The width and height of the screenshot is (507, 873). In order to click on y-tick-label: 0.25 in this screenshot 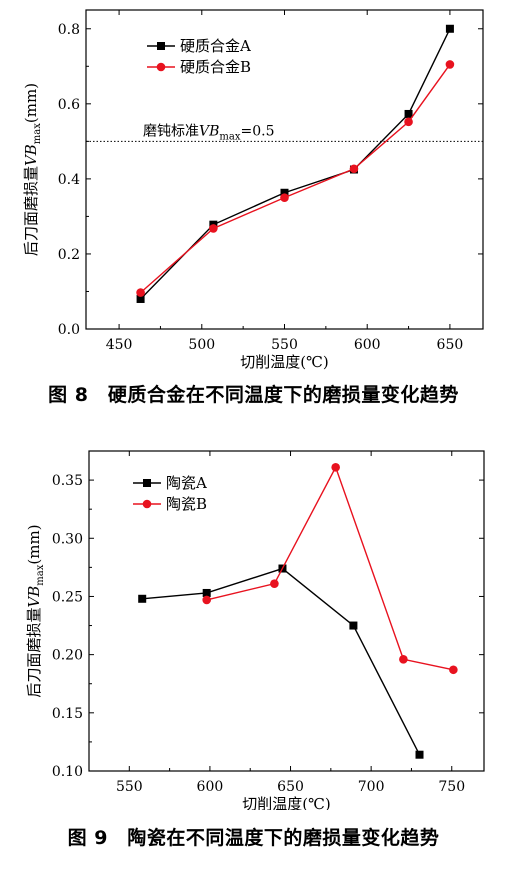, I will do `click(67, 597)`.